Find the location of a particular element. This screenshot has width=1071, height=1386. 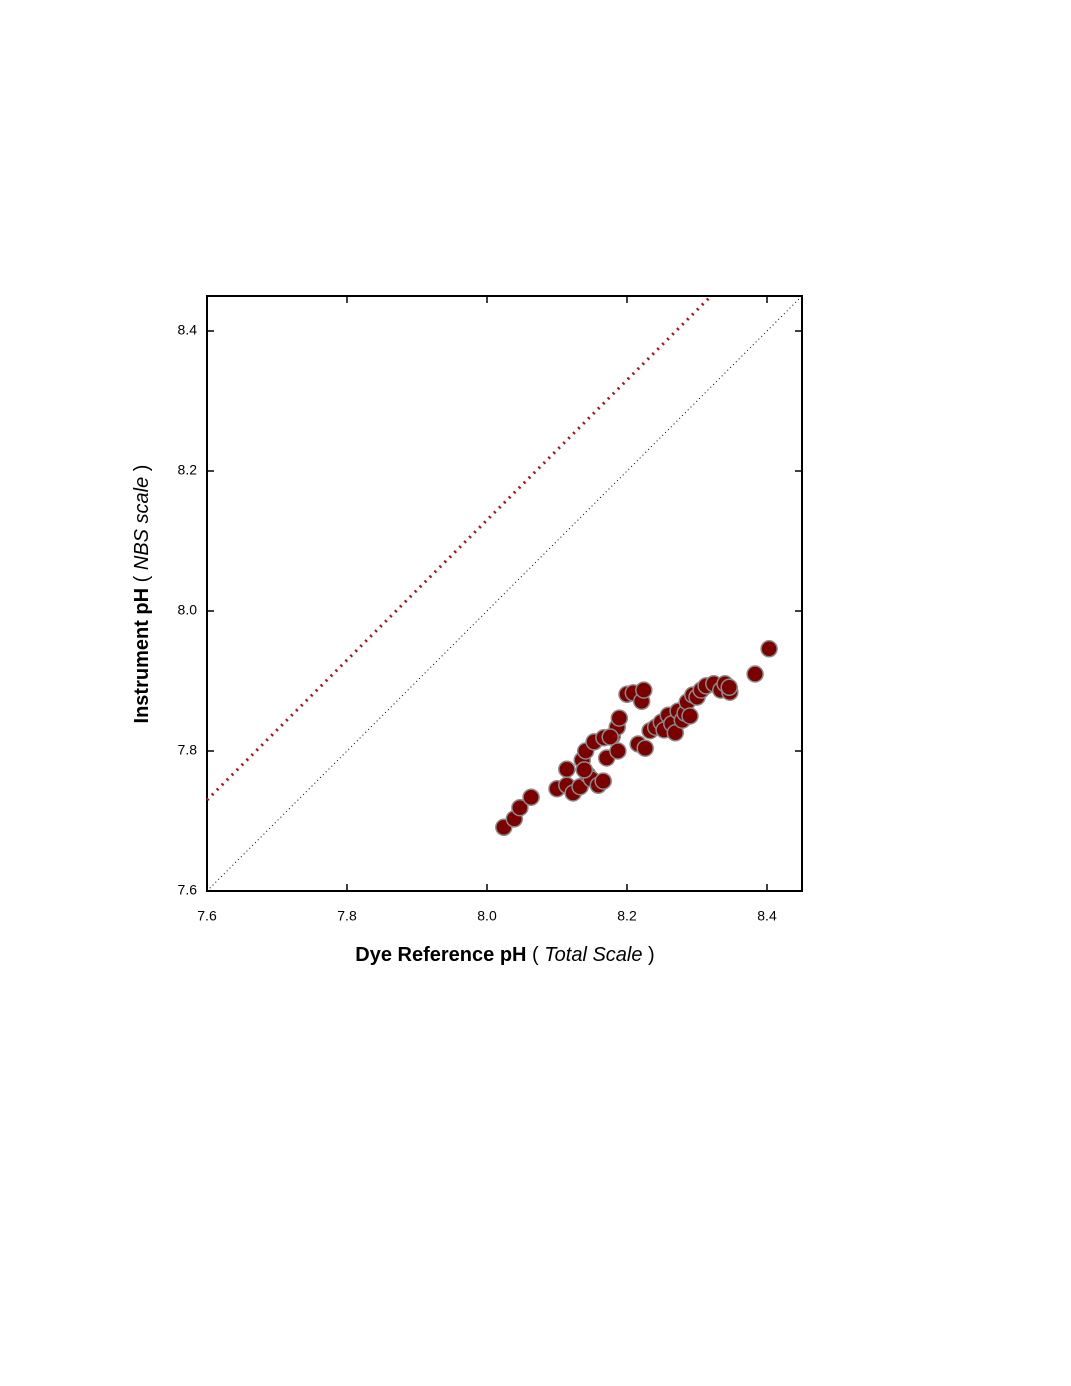

y-tick-label: 8.0 is located at coordinates (188, 610).